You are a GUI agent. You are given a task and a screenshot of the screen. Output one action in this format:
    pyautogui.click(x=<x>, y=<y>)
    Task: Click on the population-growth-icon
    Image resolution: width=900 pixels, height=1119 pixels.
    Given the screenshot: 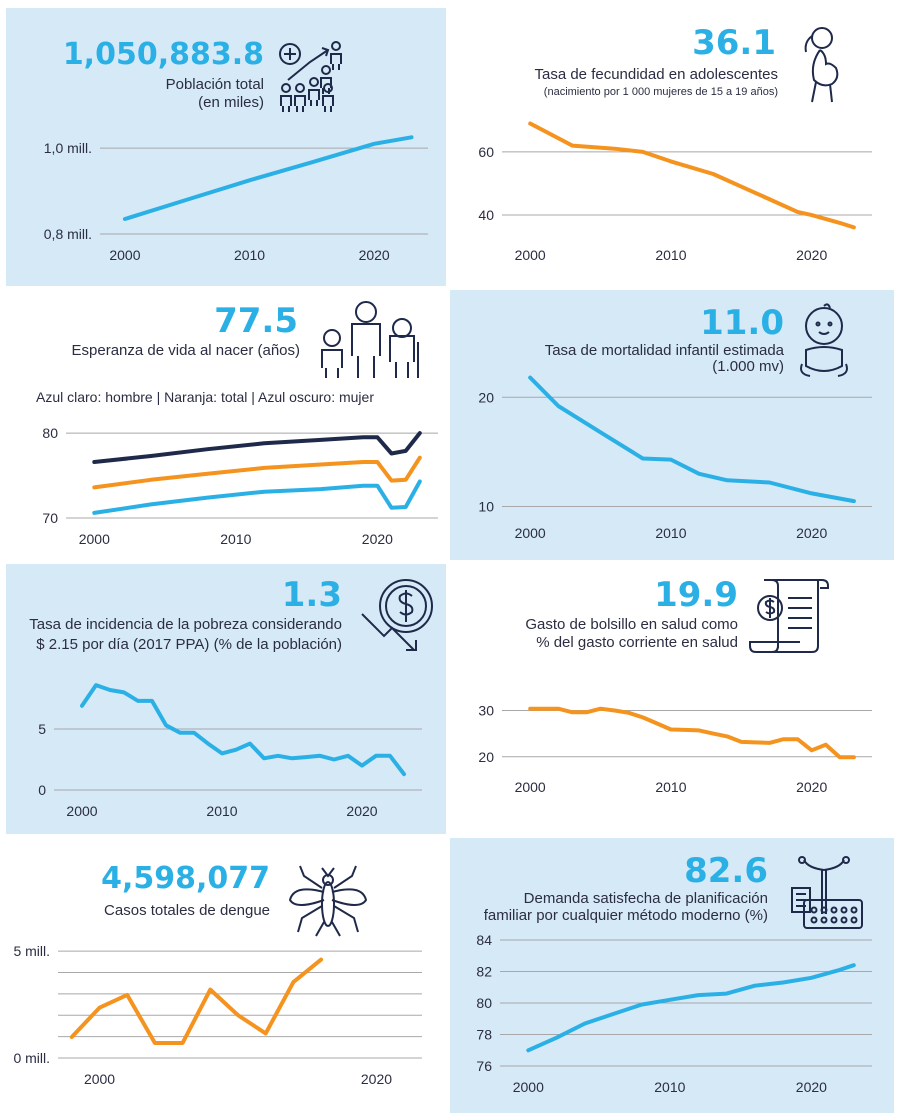 What is the action you would take?
    pyautogui.click(x=310, y=76)
    